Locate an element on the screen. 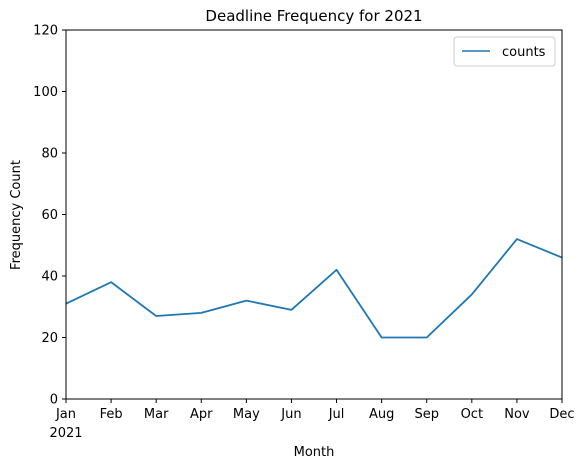 The image size is (585, 469). x-tick-label: Sep is located at coordinates (426, 414).